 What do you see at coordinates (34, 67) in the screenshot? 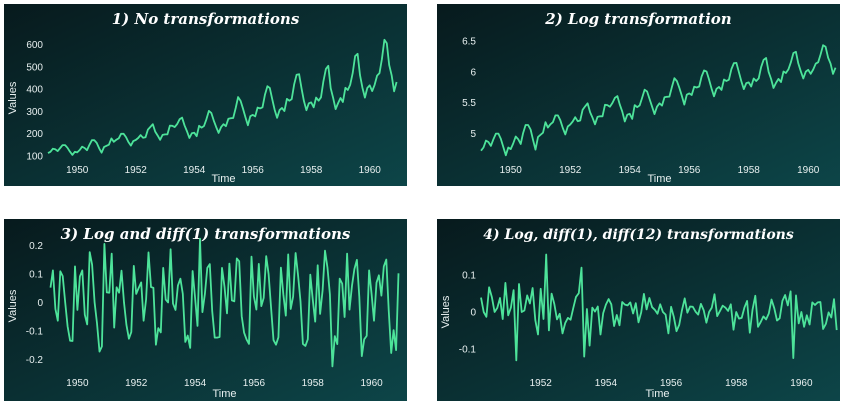
I see `y-tick-label: 500` at bounding box center [34, 67].